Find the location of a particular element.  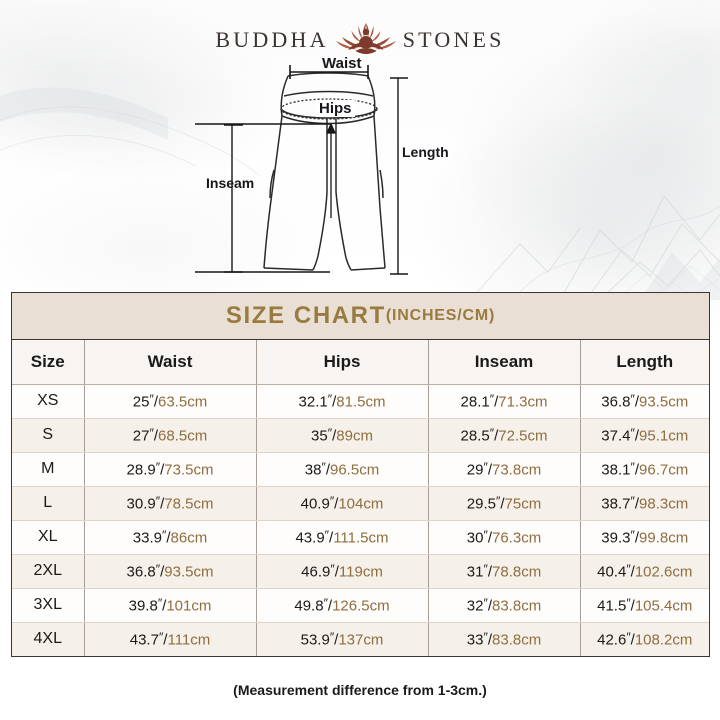

value-centimeters: 119cm is located at coordinates (360, 572).